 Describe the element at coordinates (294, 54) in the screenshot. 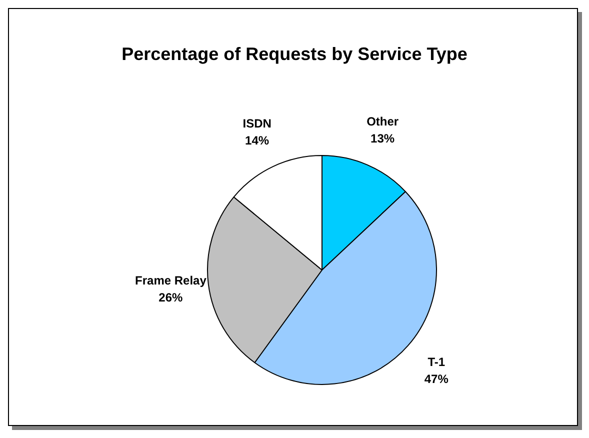

I see `chart-title: Percentage of Requests by Service Type` at that location.